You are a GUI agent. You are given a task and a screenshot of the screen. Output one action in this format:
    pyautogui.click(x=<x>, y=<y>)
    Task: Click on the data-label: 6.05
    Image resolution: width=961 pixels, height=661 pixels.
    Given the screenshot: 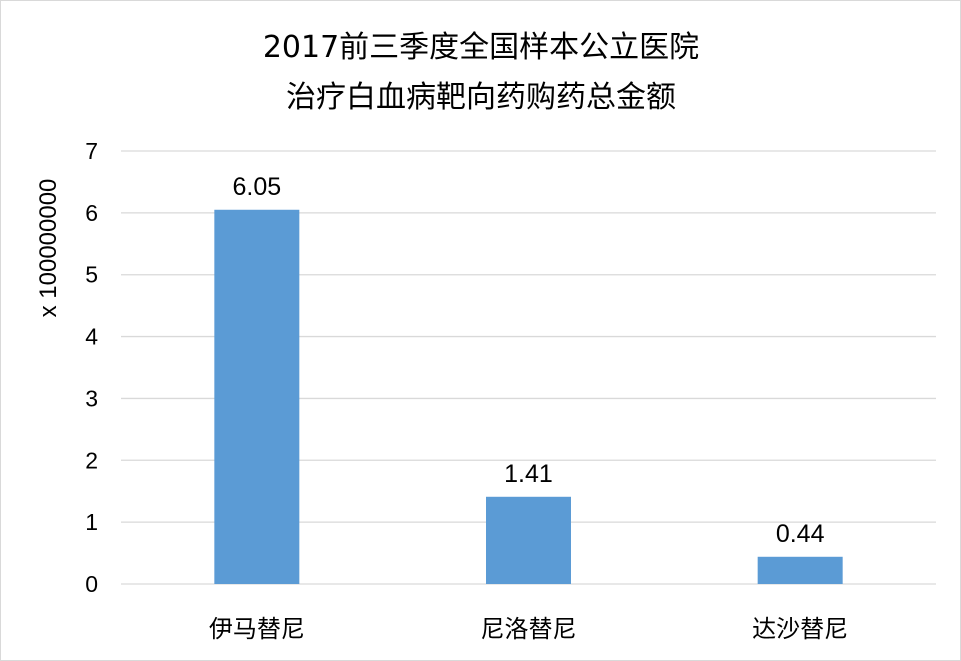 What is the action you would take?
    pyautogui.click(x=256, y=187)
    